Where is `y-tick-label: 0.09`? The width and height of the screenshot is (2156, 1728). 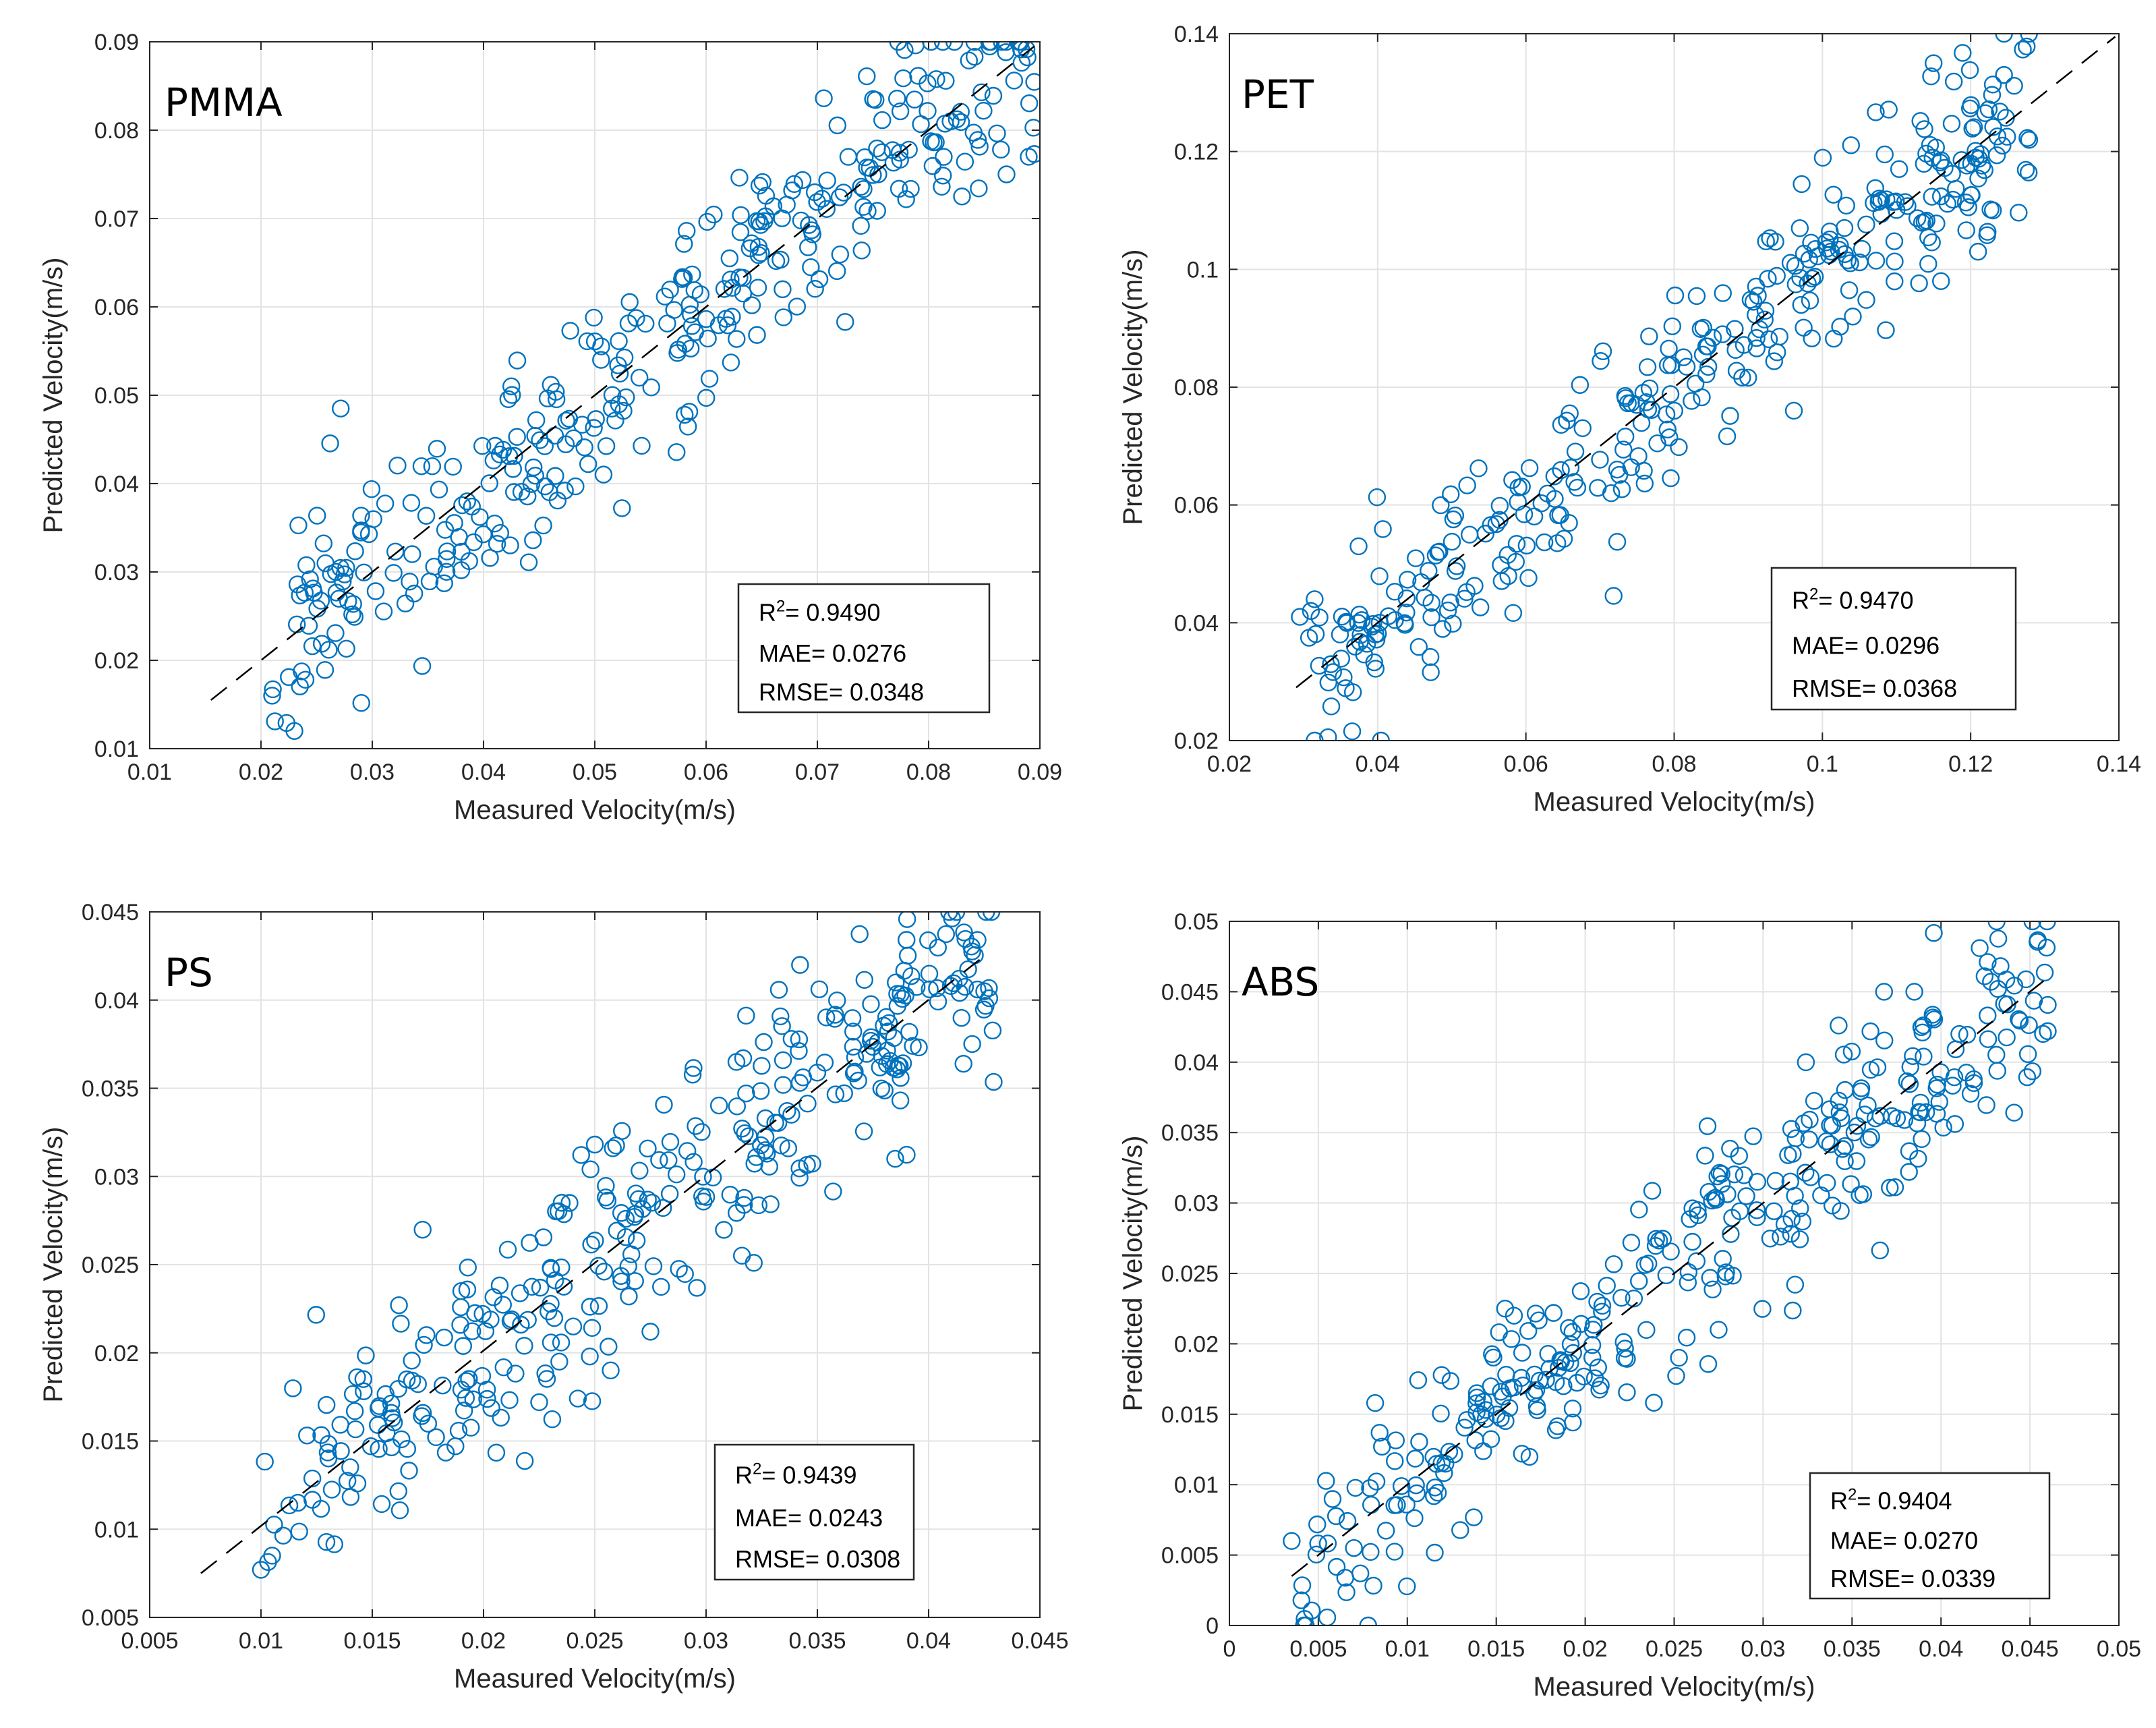
y-tick-label: 0.09 is located at coordinates (116, 42).